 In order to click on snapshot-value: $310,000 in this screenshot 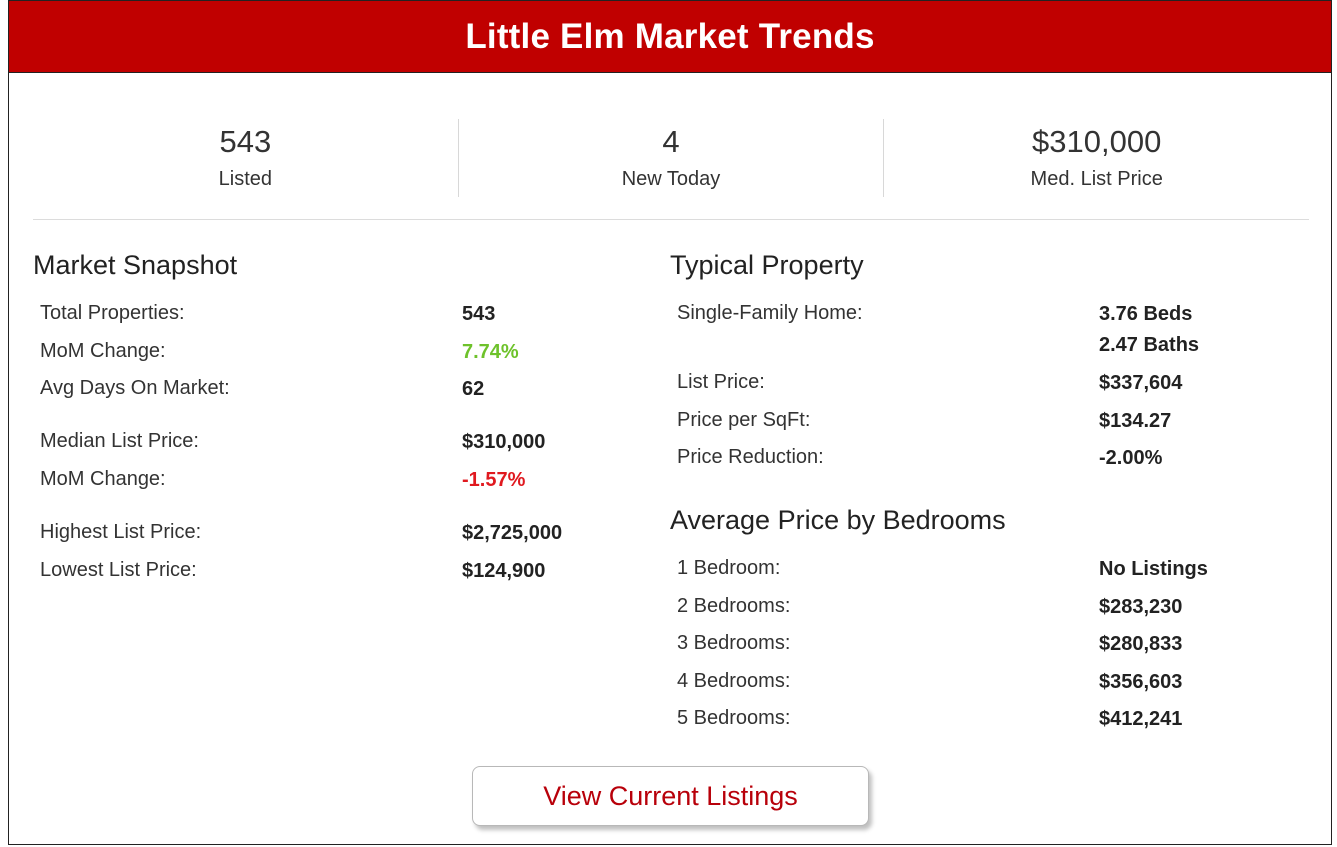, I will do `click(504, 442)`.